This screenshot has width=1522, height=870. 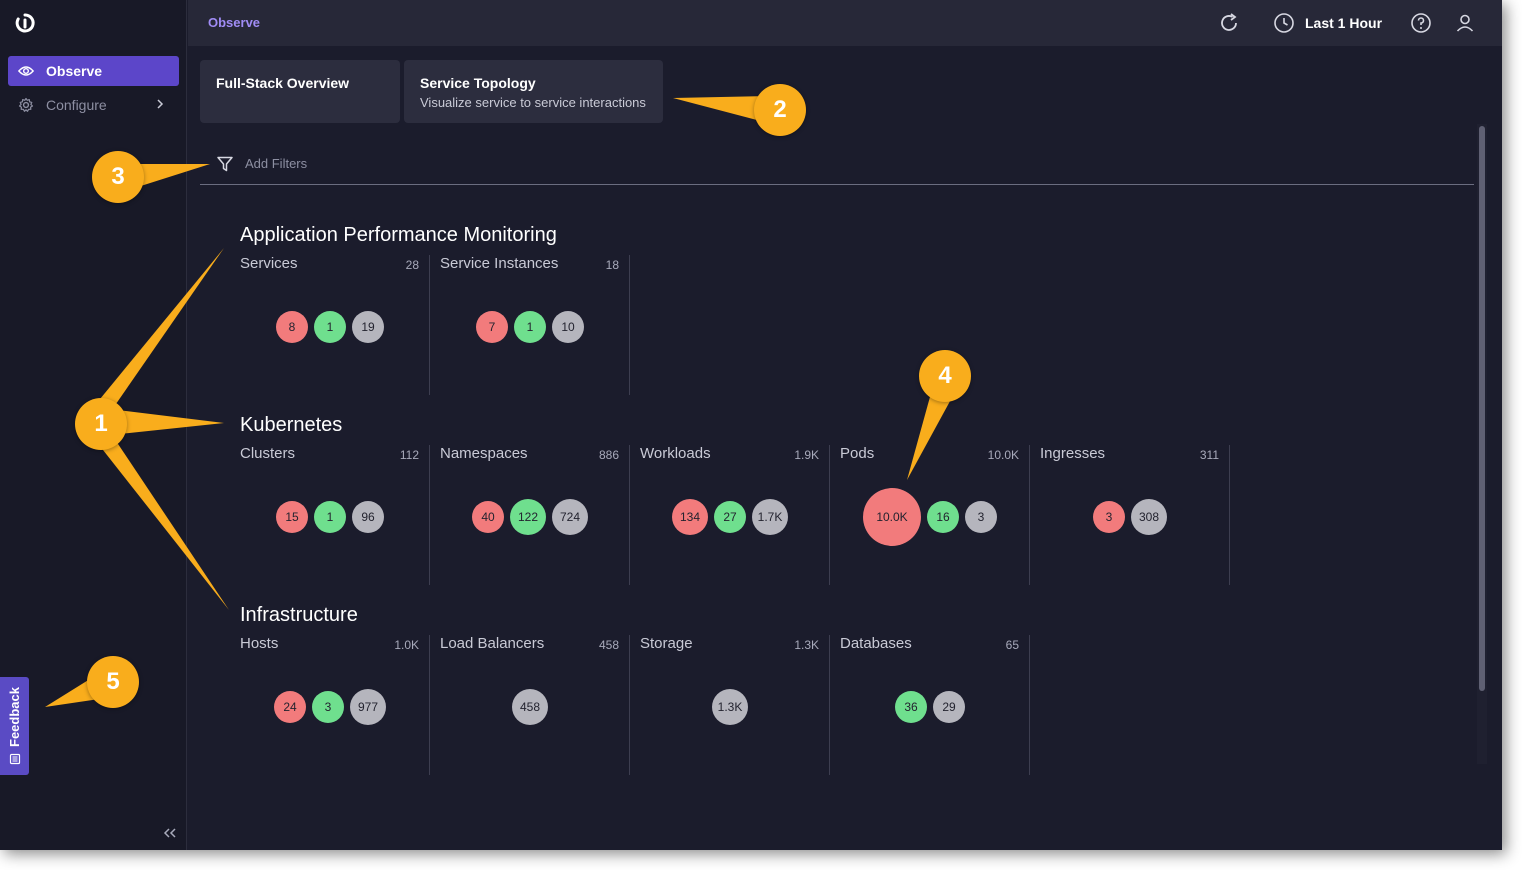 What do you see at coordinates (412, 265) in the screenshot?
I see `card-count: 28` at bounding box center [412, 265].